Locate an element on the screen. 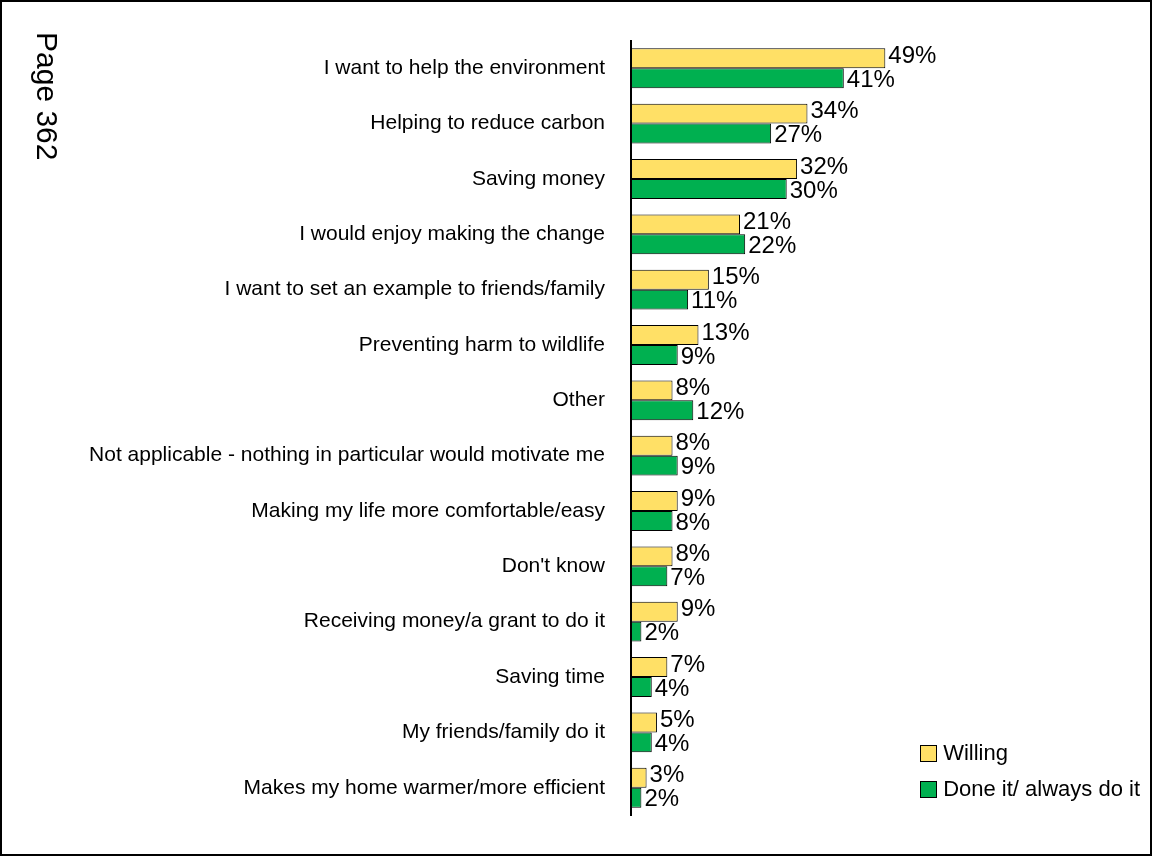 The height and width of the screenshot is (856, 1152). text: Page 362 is located at coordinates (47, 96).